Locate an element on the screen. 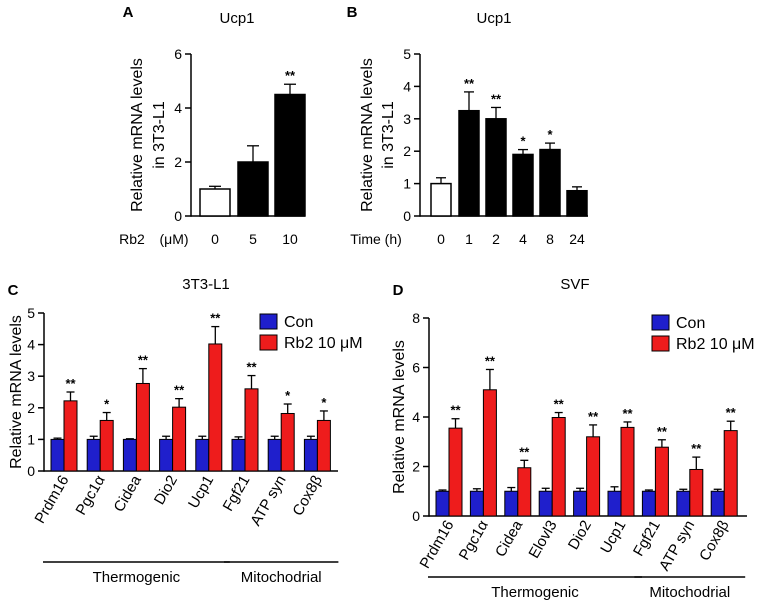 This screenshot has width=765, height=612. panel-d-sig-6: ** is located at coordinates (662, 431).